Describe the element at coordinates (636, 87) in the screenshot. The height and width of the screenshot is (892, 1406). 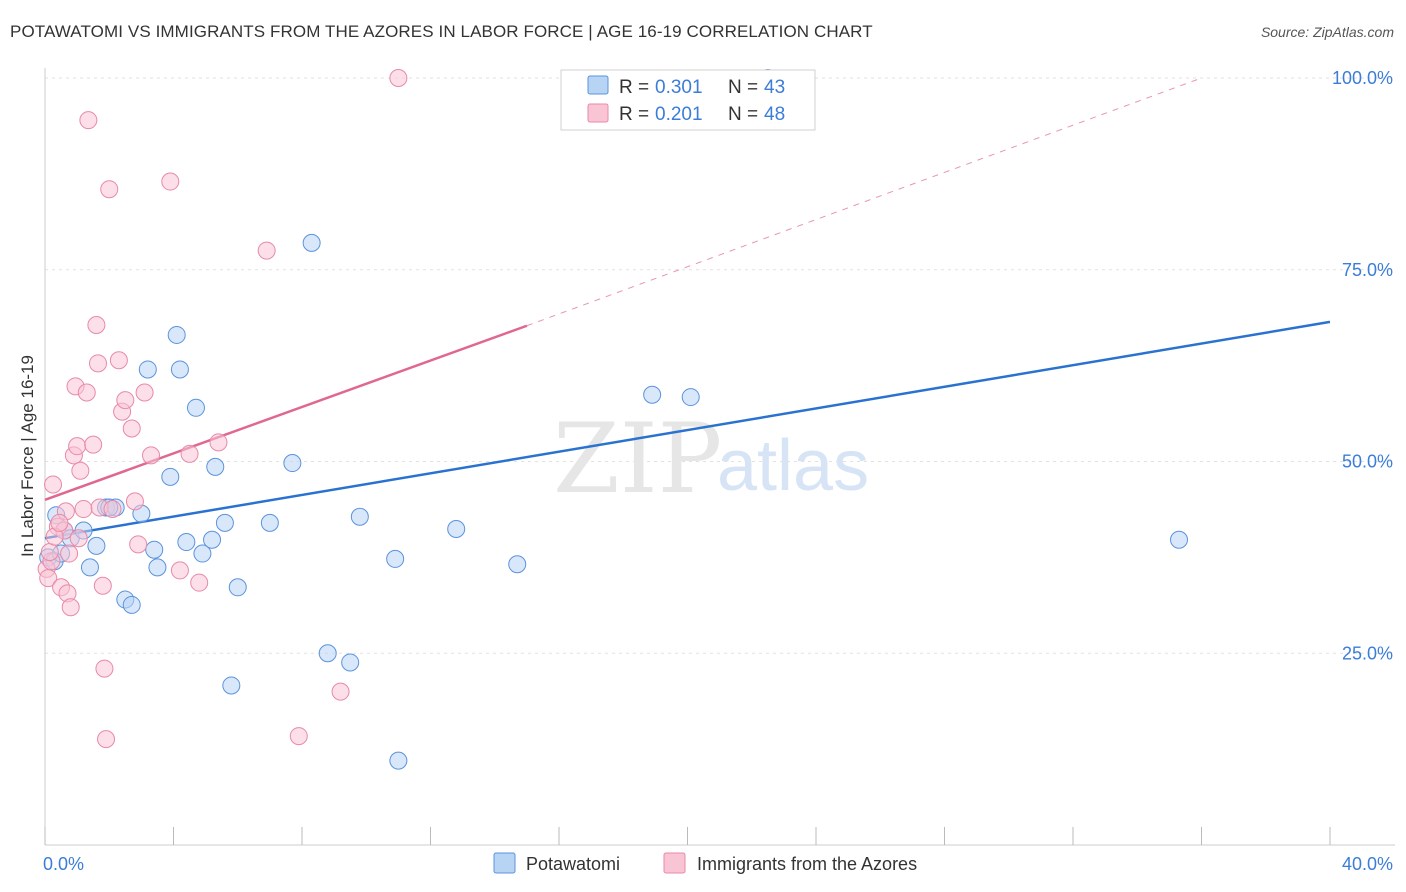
I see `legend-r-label-potawatomi: R =` at that location.